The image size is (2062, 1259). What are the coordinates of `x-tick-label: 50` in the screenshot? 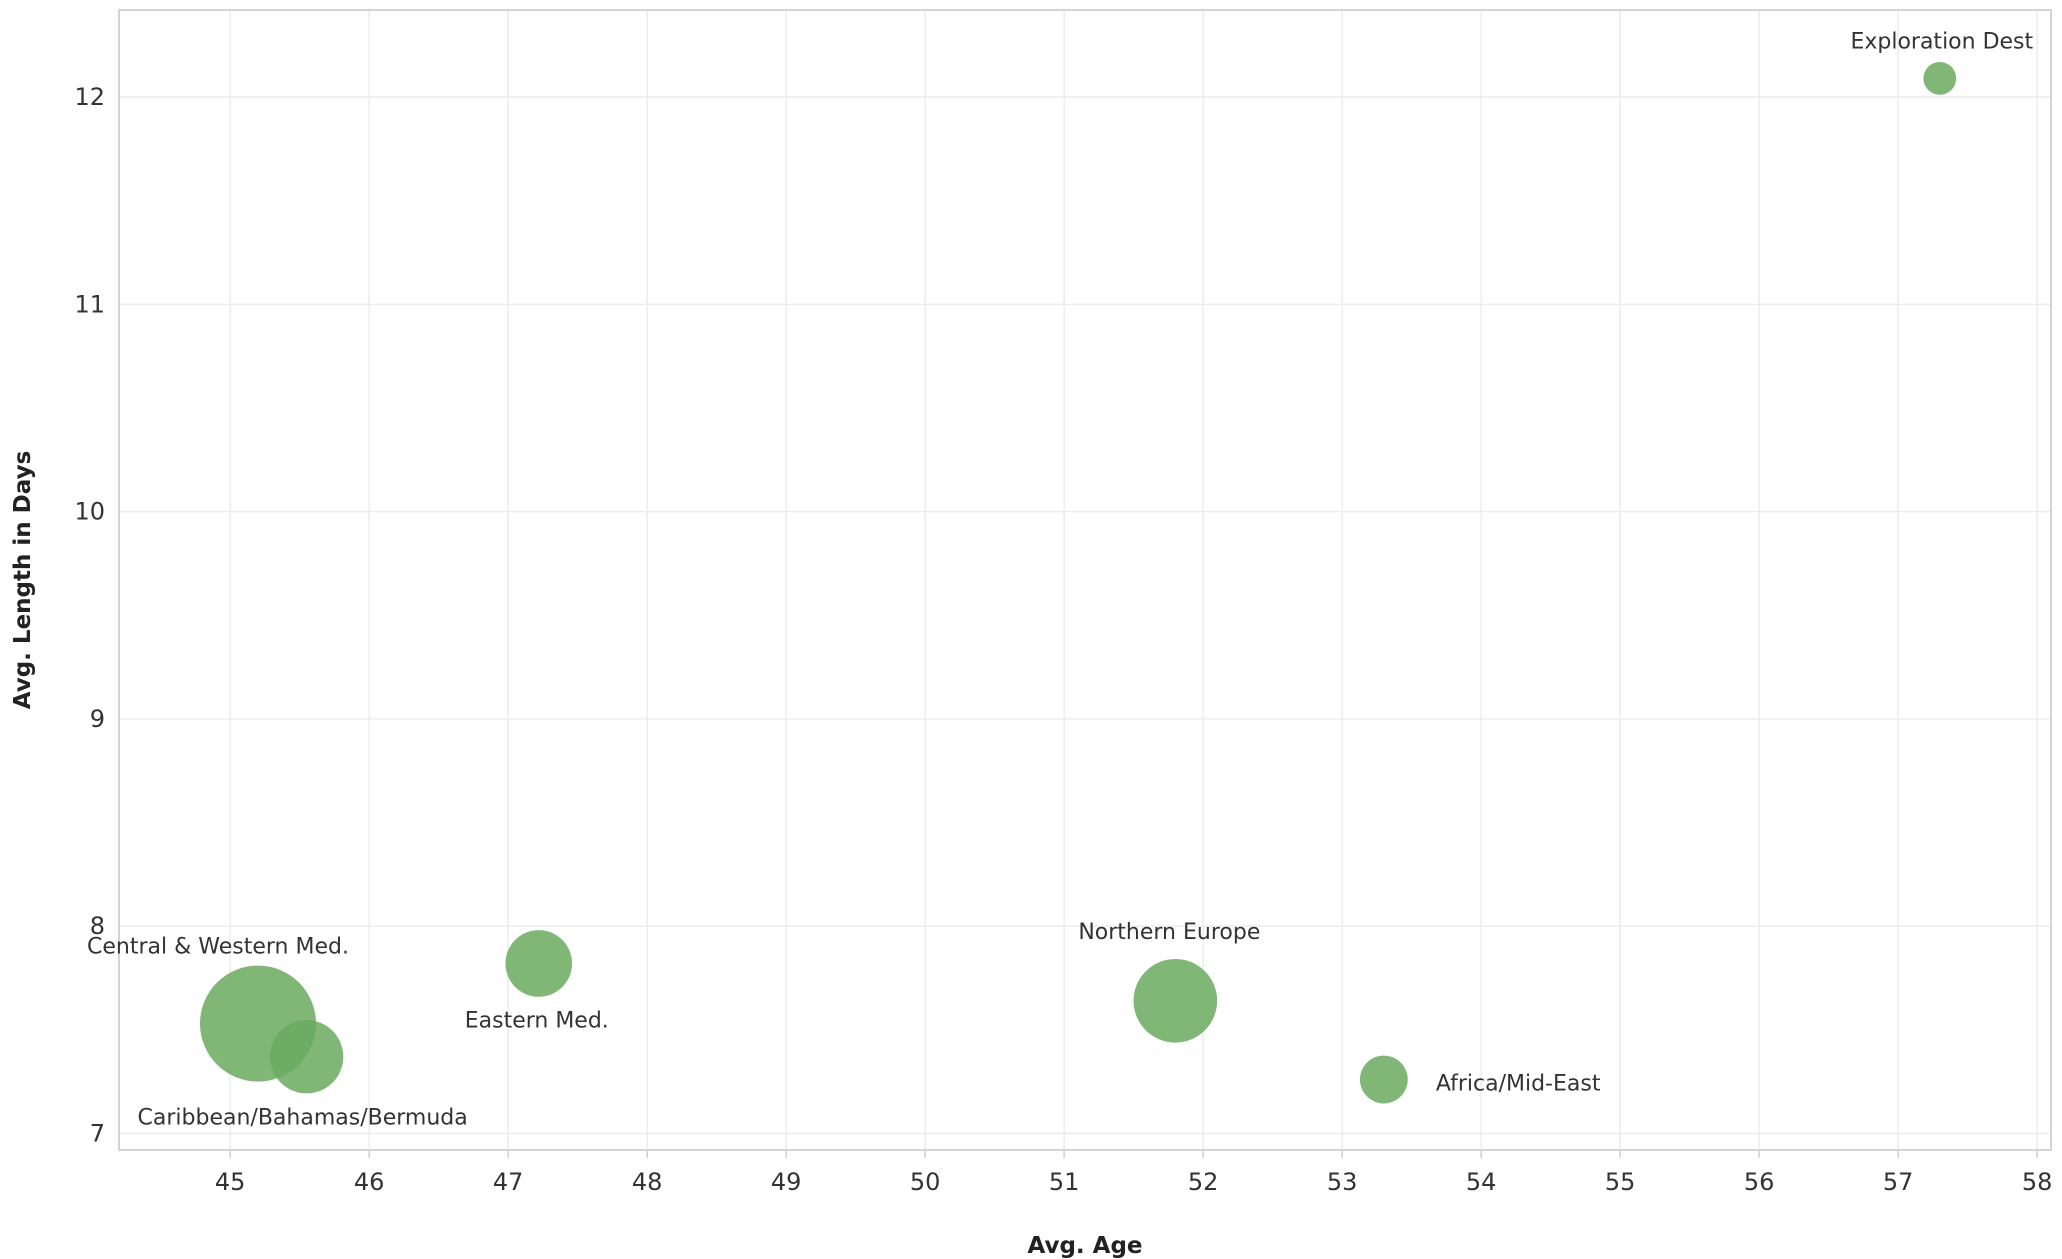 It's located at (925, 1182).